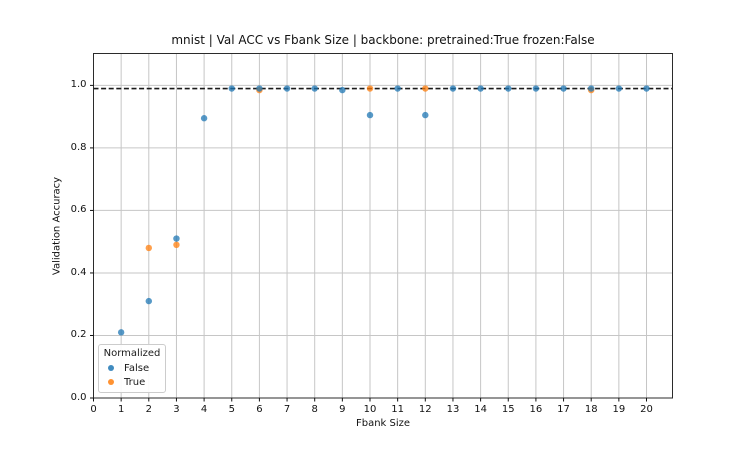  I want to click on y-tick-label: 1.0, so click(78, 85).